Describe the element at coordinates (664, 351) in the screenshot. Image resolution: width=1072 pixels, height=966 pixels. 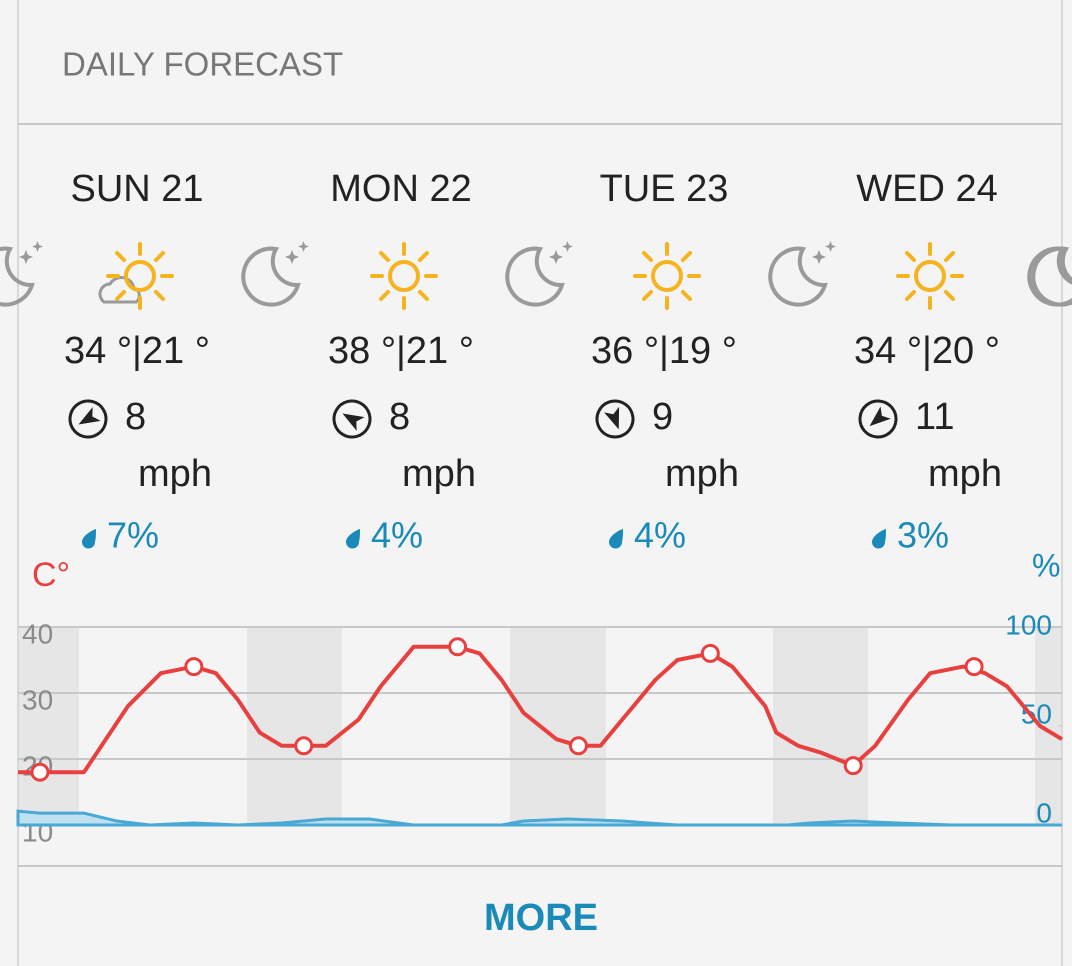
I see `temperature-range: 36 °|19 °` at that location.